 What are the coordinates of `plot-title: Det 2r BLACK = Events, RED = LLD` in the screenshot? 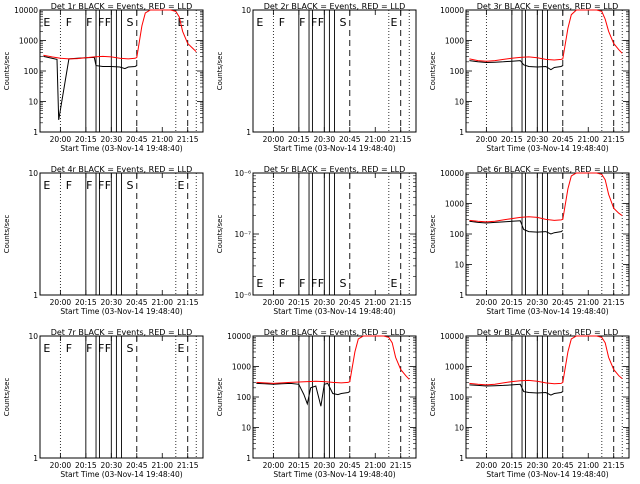 It's located at (335, 6).